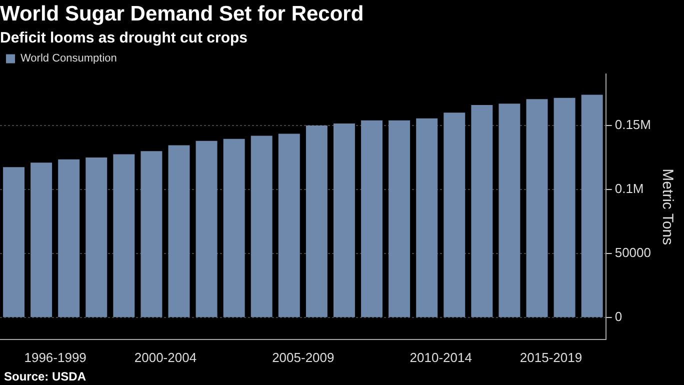  Describe the element at coordinates (632, 124) in the screenshot. I see `y-tick-label: 0.15M` at that location.